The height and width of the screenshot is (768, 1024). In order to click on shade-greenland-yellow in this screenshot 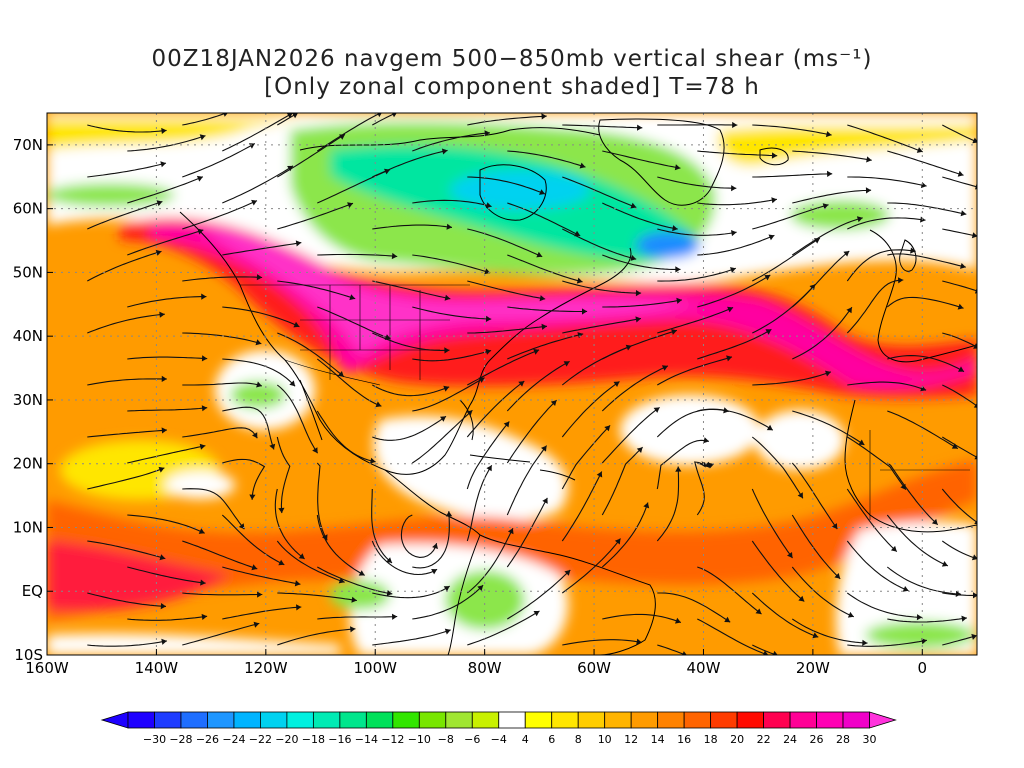, I will do `click(847, 145)`.